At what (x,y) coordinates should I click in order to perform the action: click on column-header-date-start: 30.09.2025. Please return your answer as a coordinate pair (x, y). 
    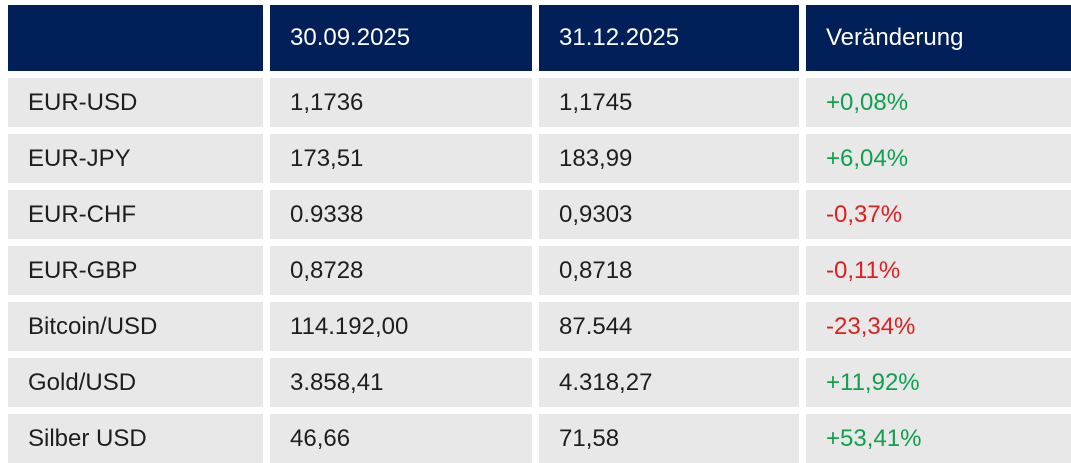
    Looking at the image, I should click on (401, 38).